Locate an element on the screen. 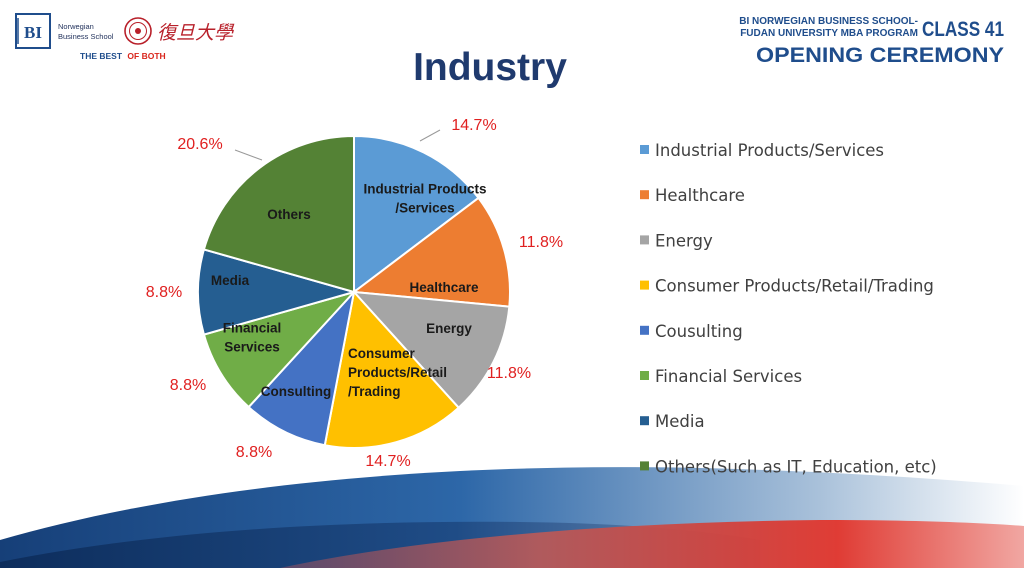 Image resolution: width=1024 pixels, height=568 pixels. slice-label-1: /Services is located at coordinates (424, 208).